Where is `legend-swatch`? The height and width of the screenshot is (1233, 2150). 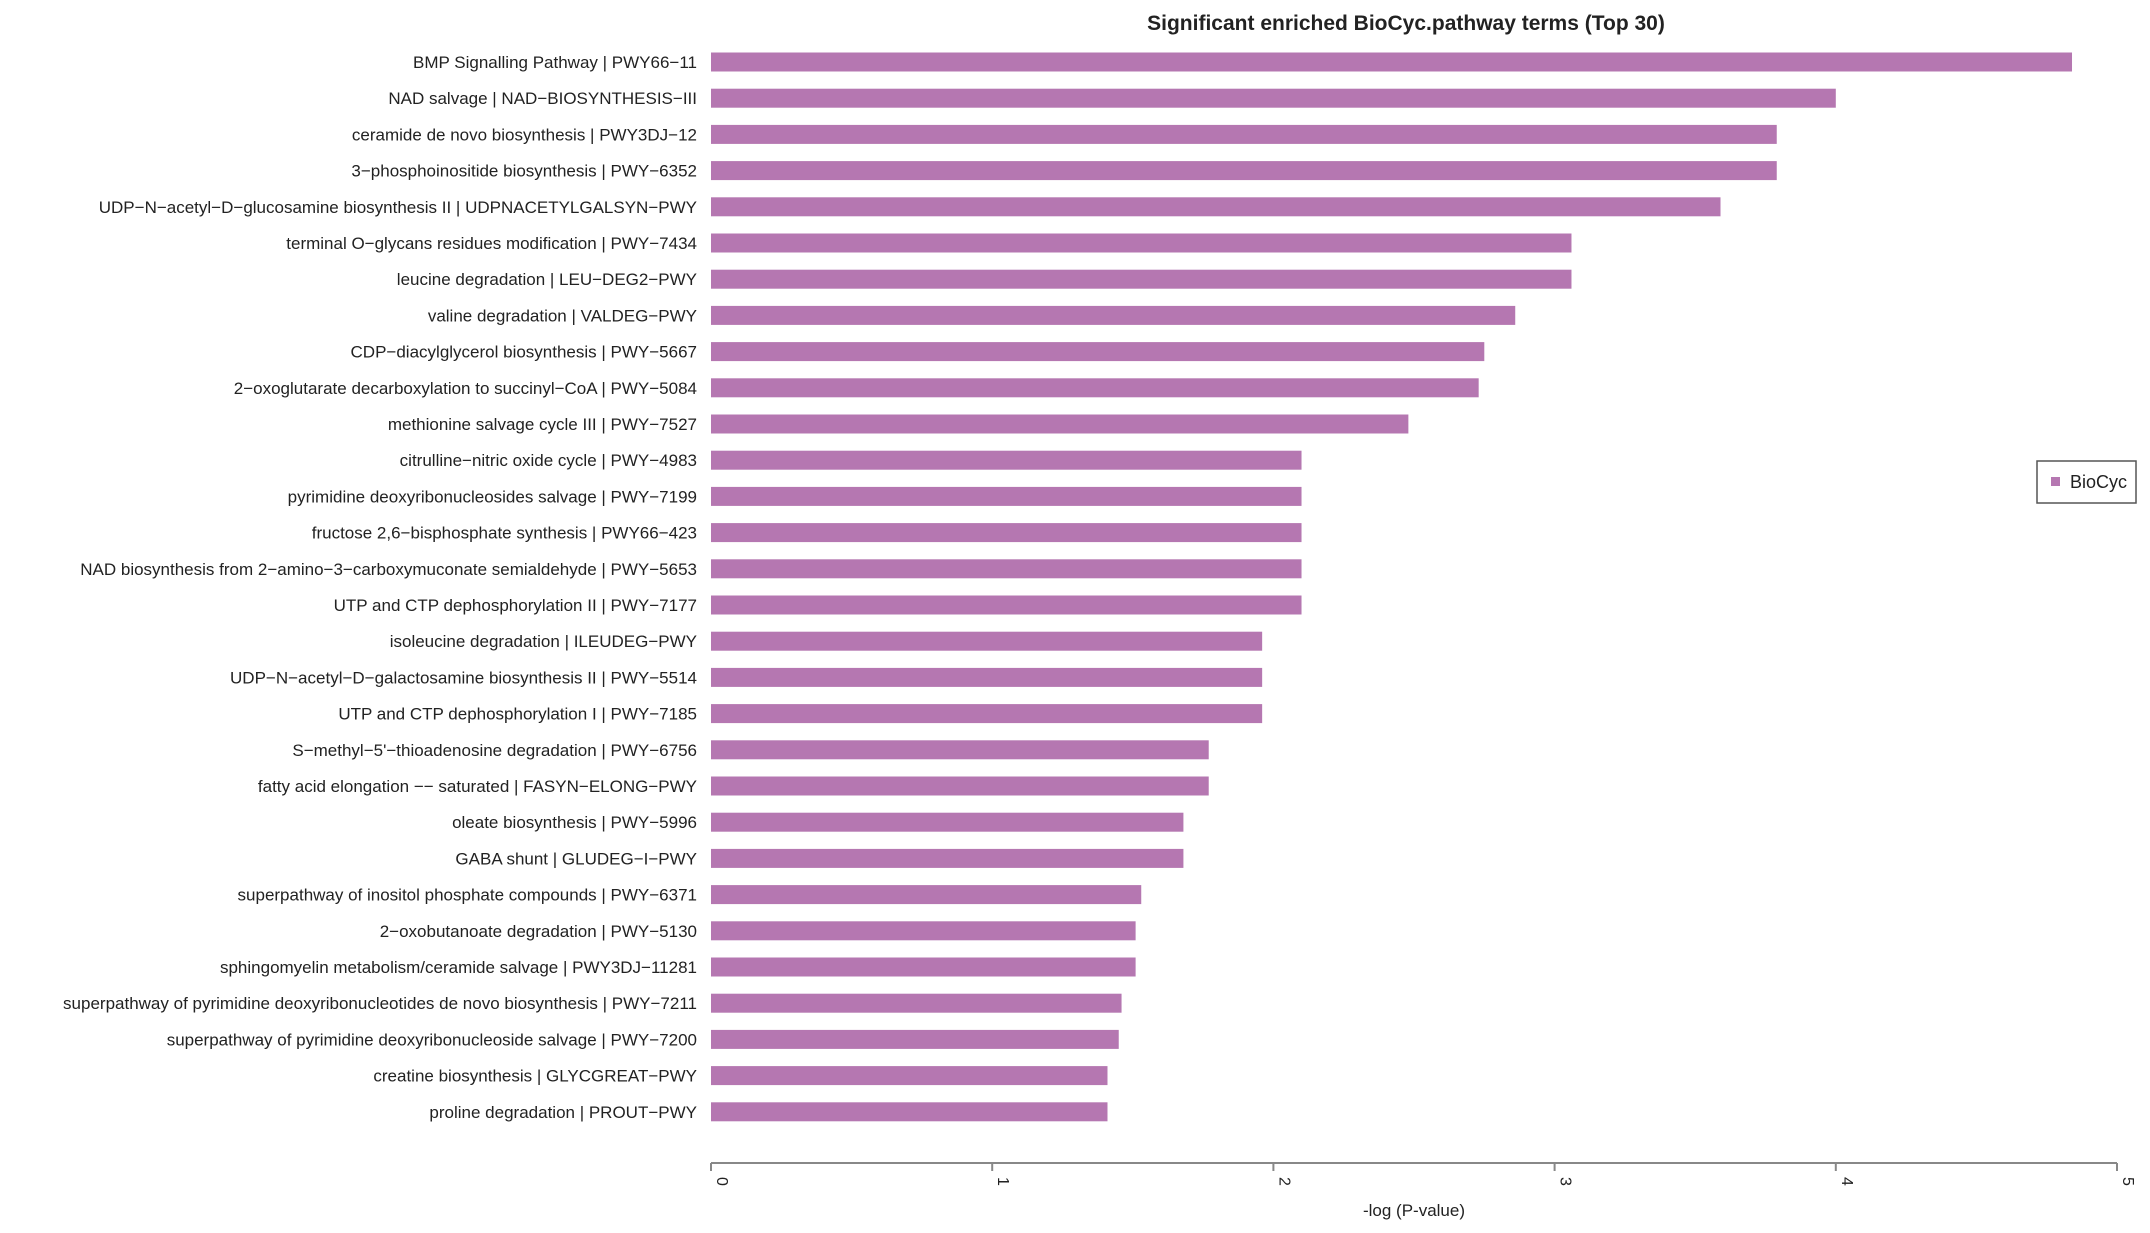 legend-swatch is located at coordinates (2055, 481).